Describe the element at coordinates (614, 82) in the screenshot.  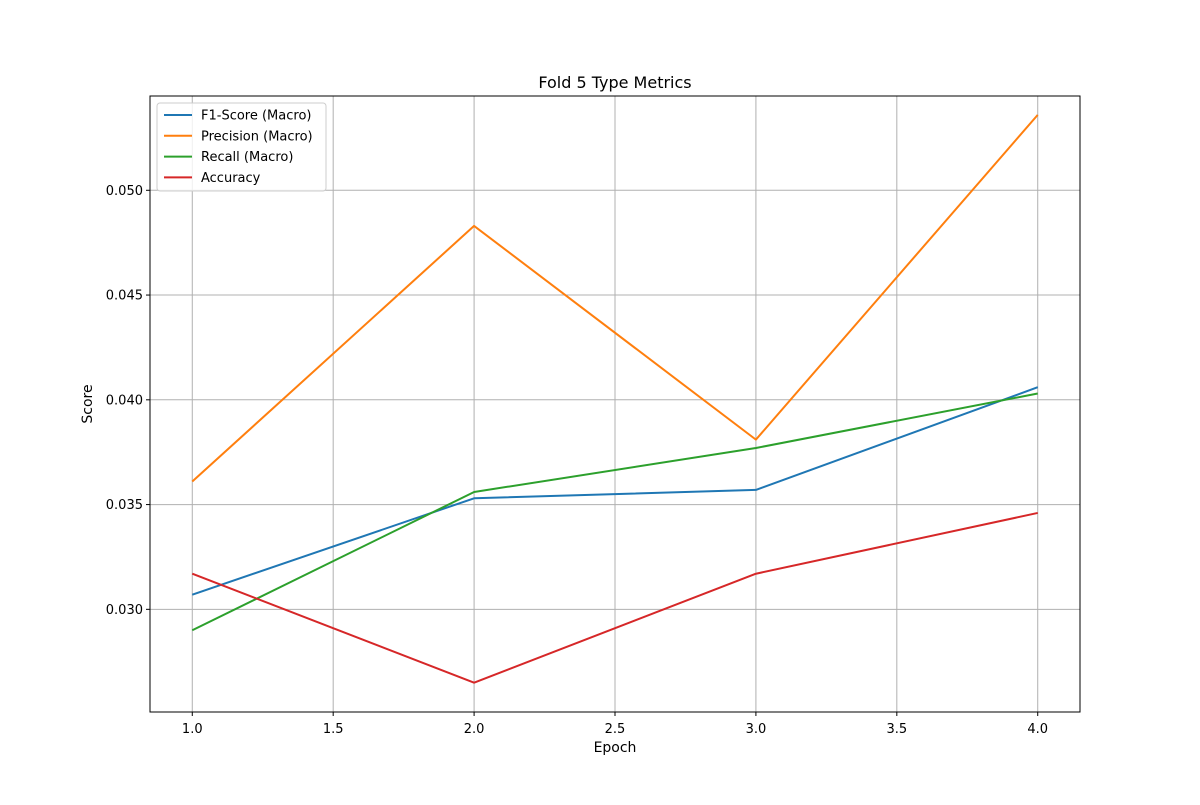
I see `chart-title: Fold 5 Type Metrics` at that location.